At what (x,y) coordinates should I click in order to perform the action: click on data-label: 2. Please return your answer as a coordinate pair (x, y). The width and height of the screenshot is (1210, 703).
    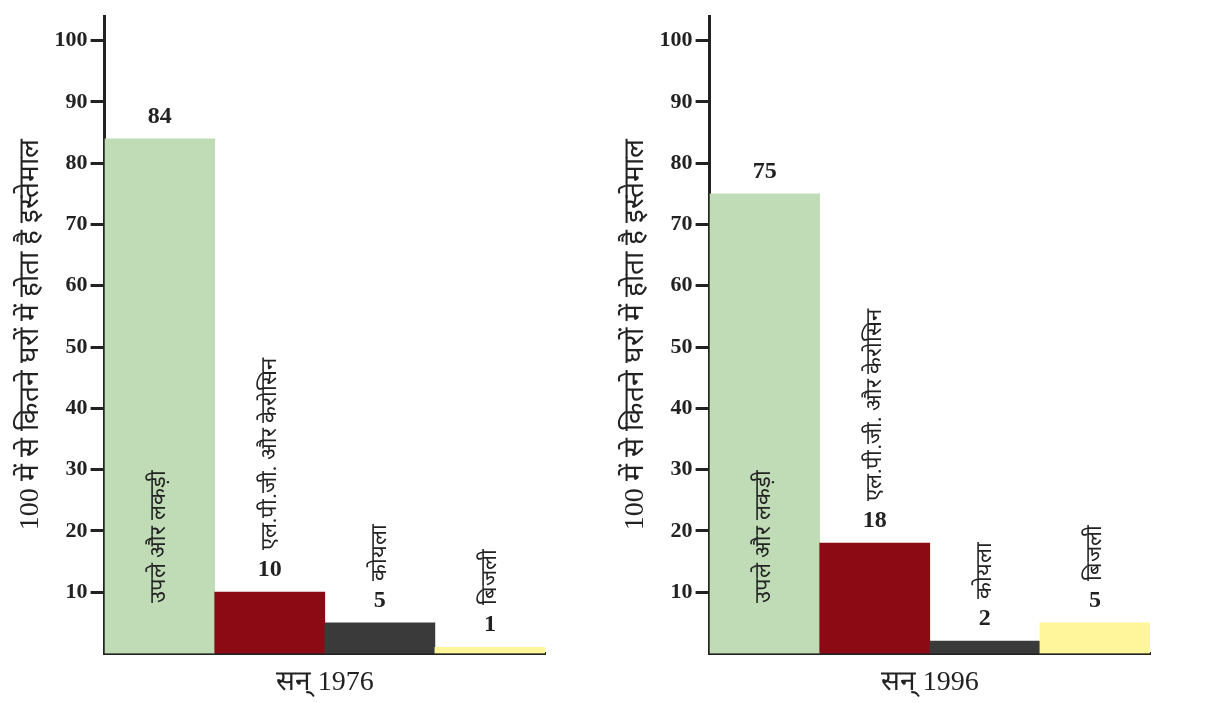
    Looking at the image, I should click on (984, 617).